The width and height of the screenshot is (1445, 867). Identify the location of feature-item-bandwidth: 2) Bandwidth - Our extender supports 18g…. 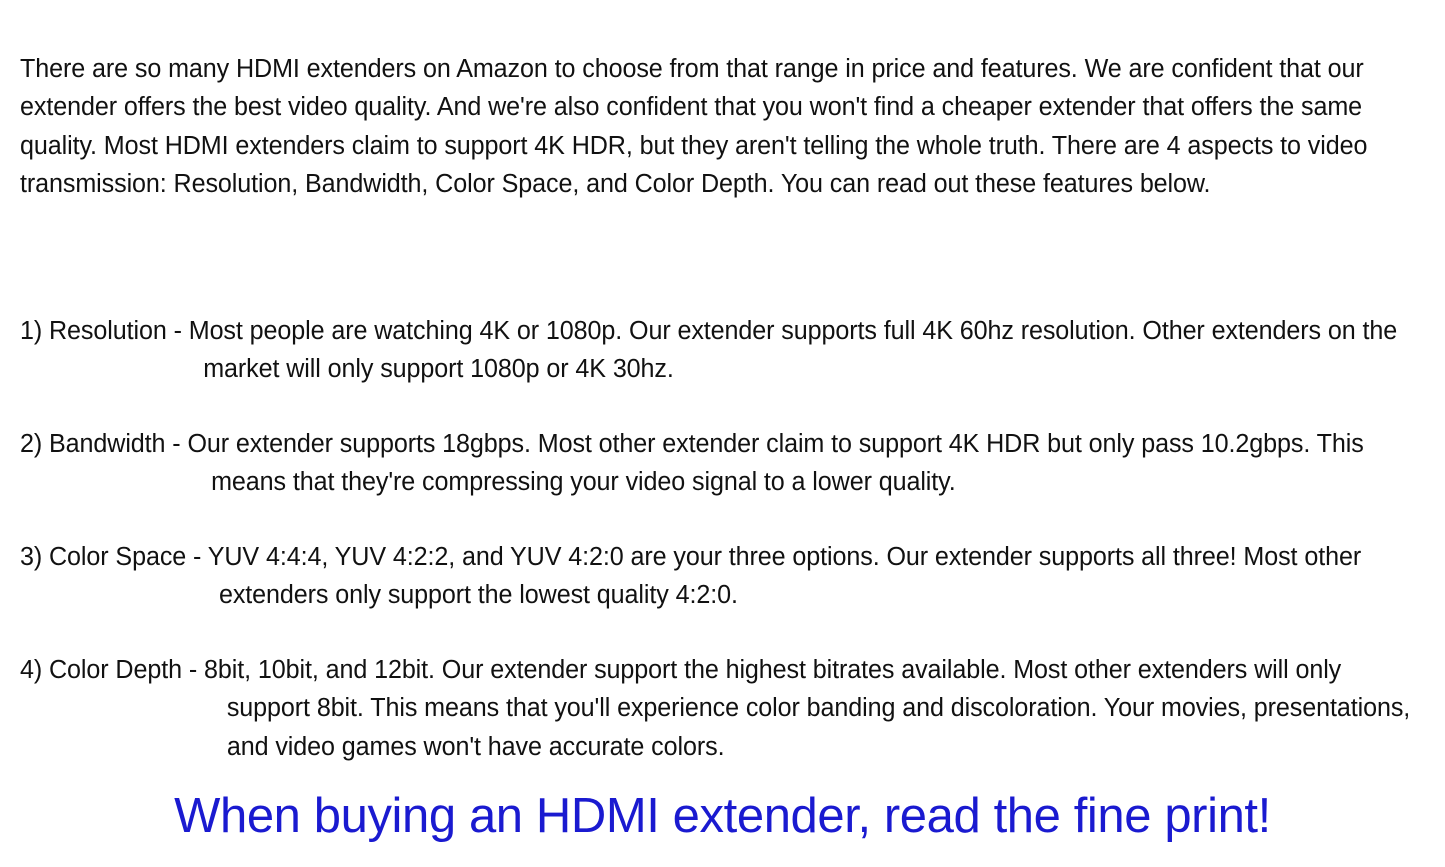
(692, 463).